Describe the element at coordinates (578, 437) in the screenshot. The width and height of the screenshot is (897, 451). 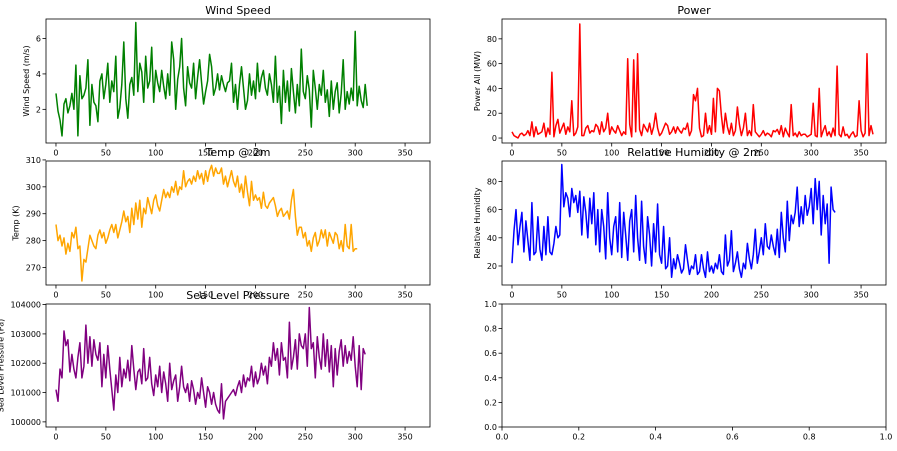
I see `x-tick-label: 0.2` at that location.